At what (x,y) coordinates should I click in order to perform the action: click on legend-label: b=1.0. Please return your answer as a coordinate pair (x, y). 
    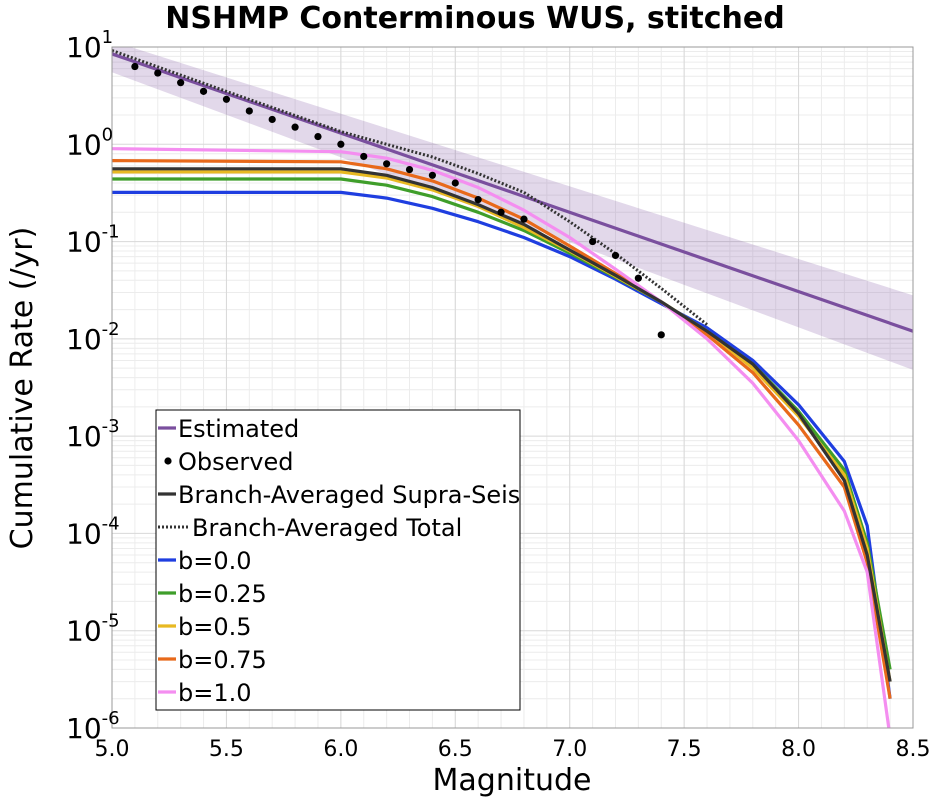
    Looking at the image, I should click on (215, 693).